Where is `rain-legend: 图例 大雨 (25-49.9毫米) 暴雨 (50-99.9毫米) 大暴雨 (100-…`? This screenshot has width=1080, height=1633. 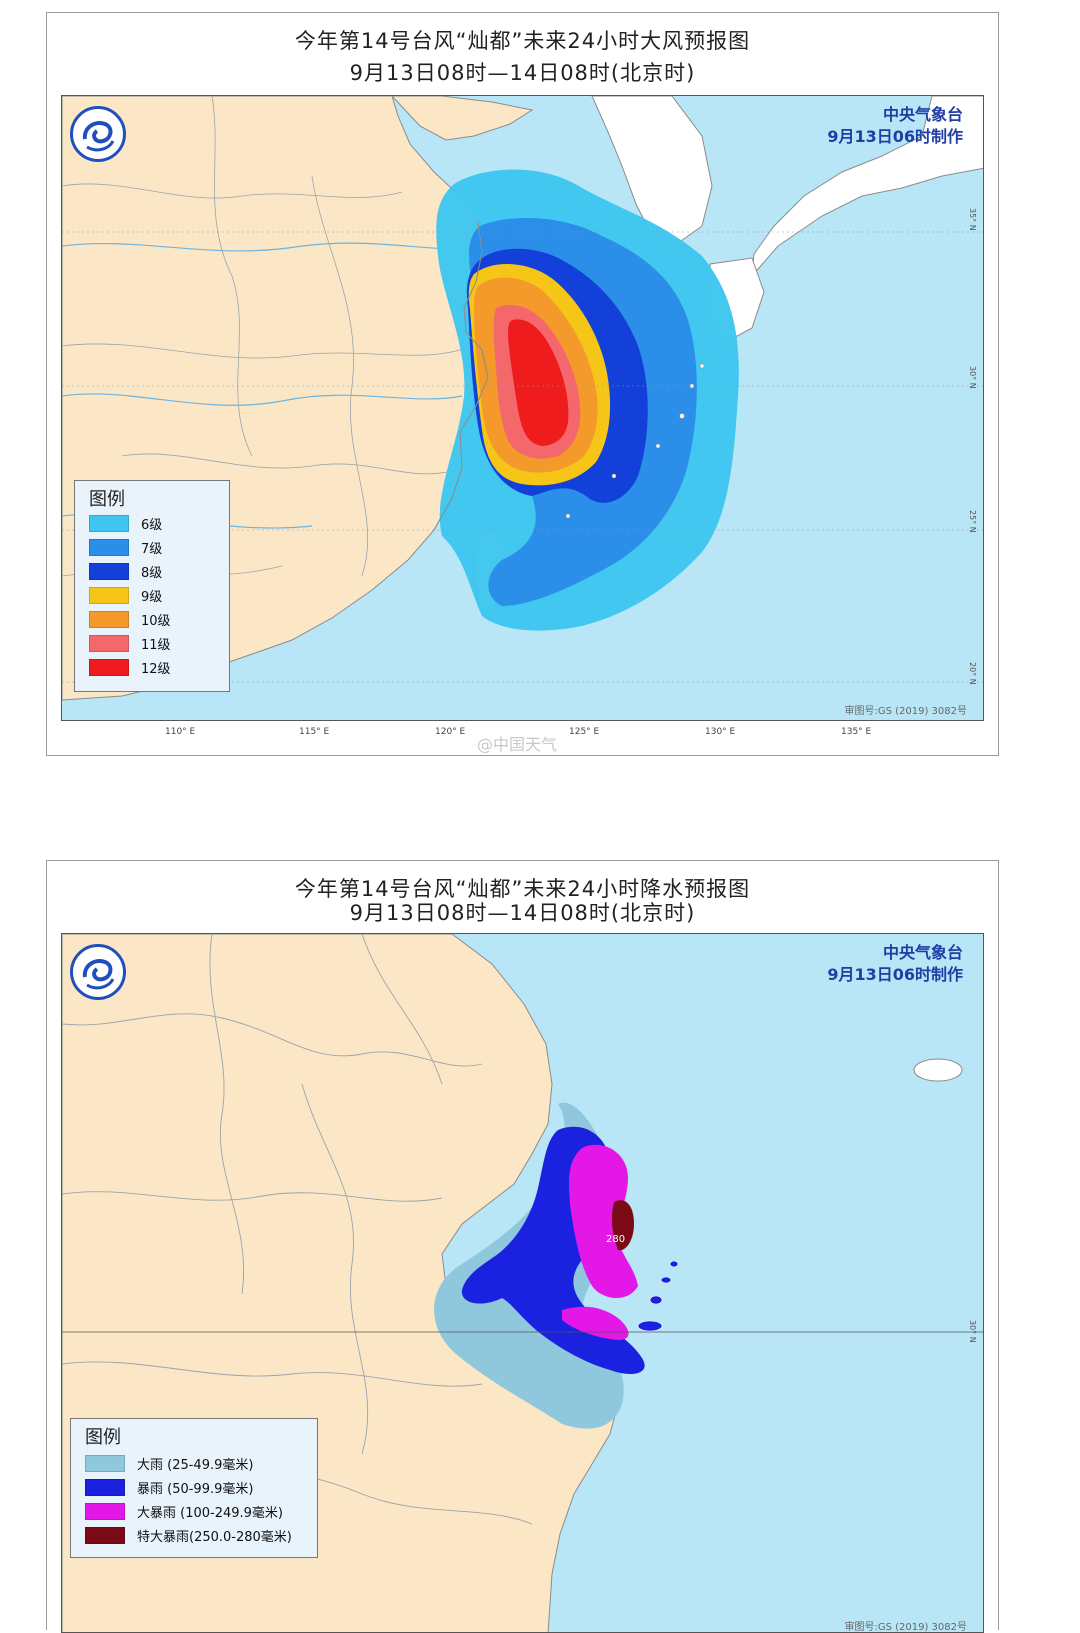
rain-legend: 图例 大雨 (25-49.9毫米) 暴雨 (50-99.9毫米) 大暴雨 (100-… is located at coordinates (194, 1488).